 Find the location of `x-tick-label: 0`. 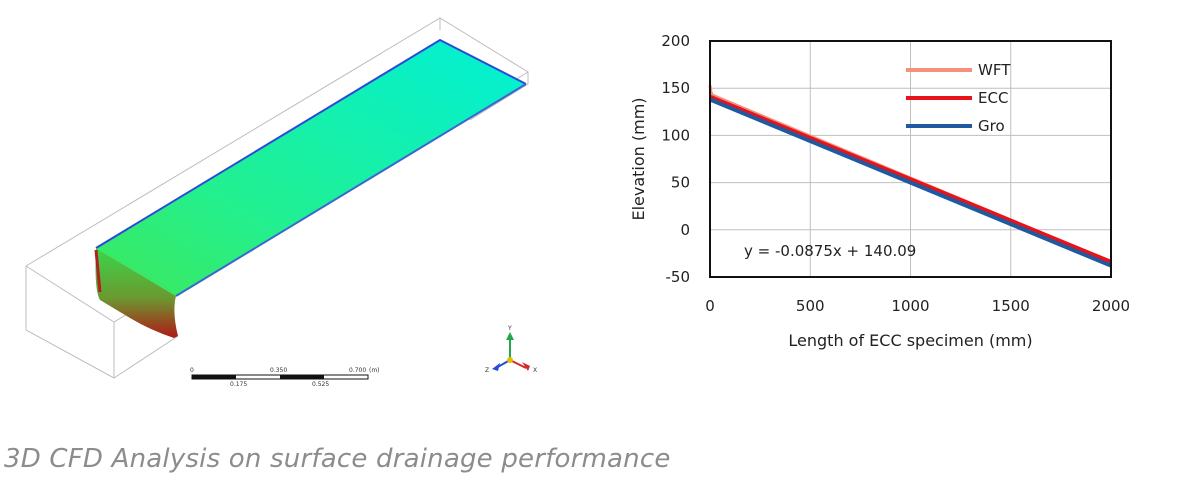

x-tick-label: 0 is located at coordinates (710, 306).